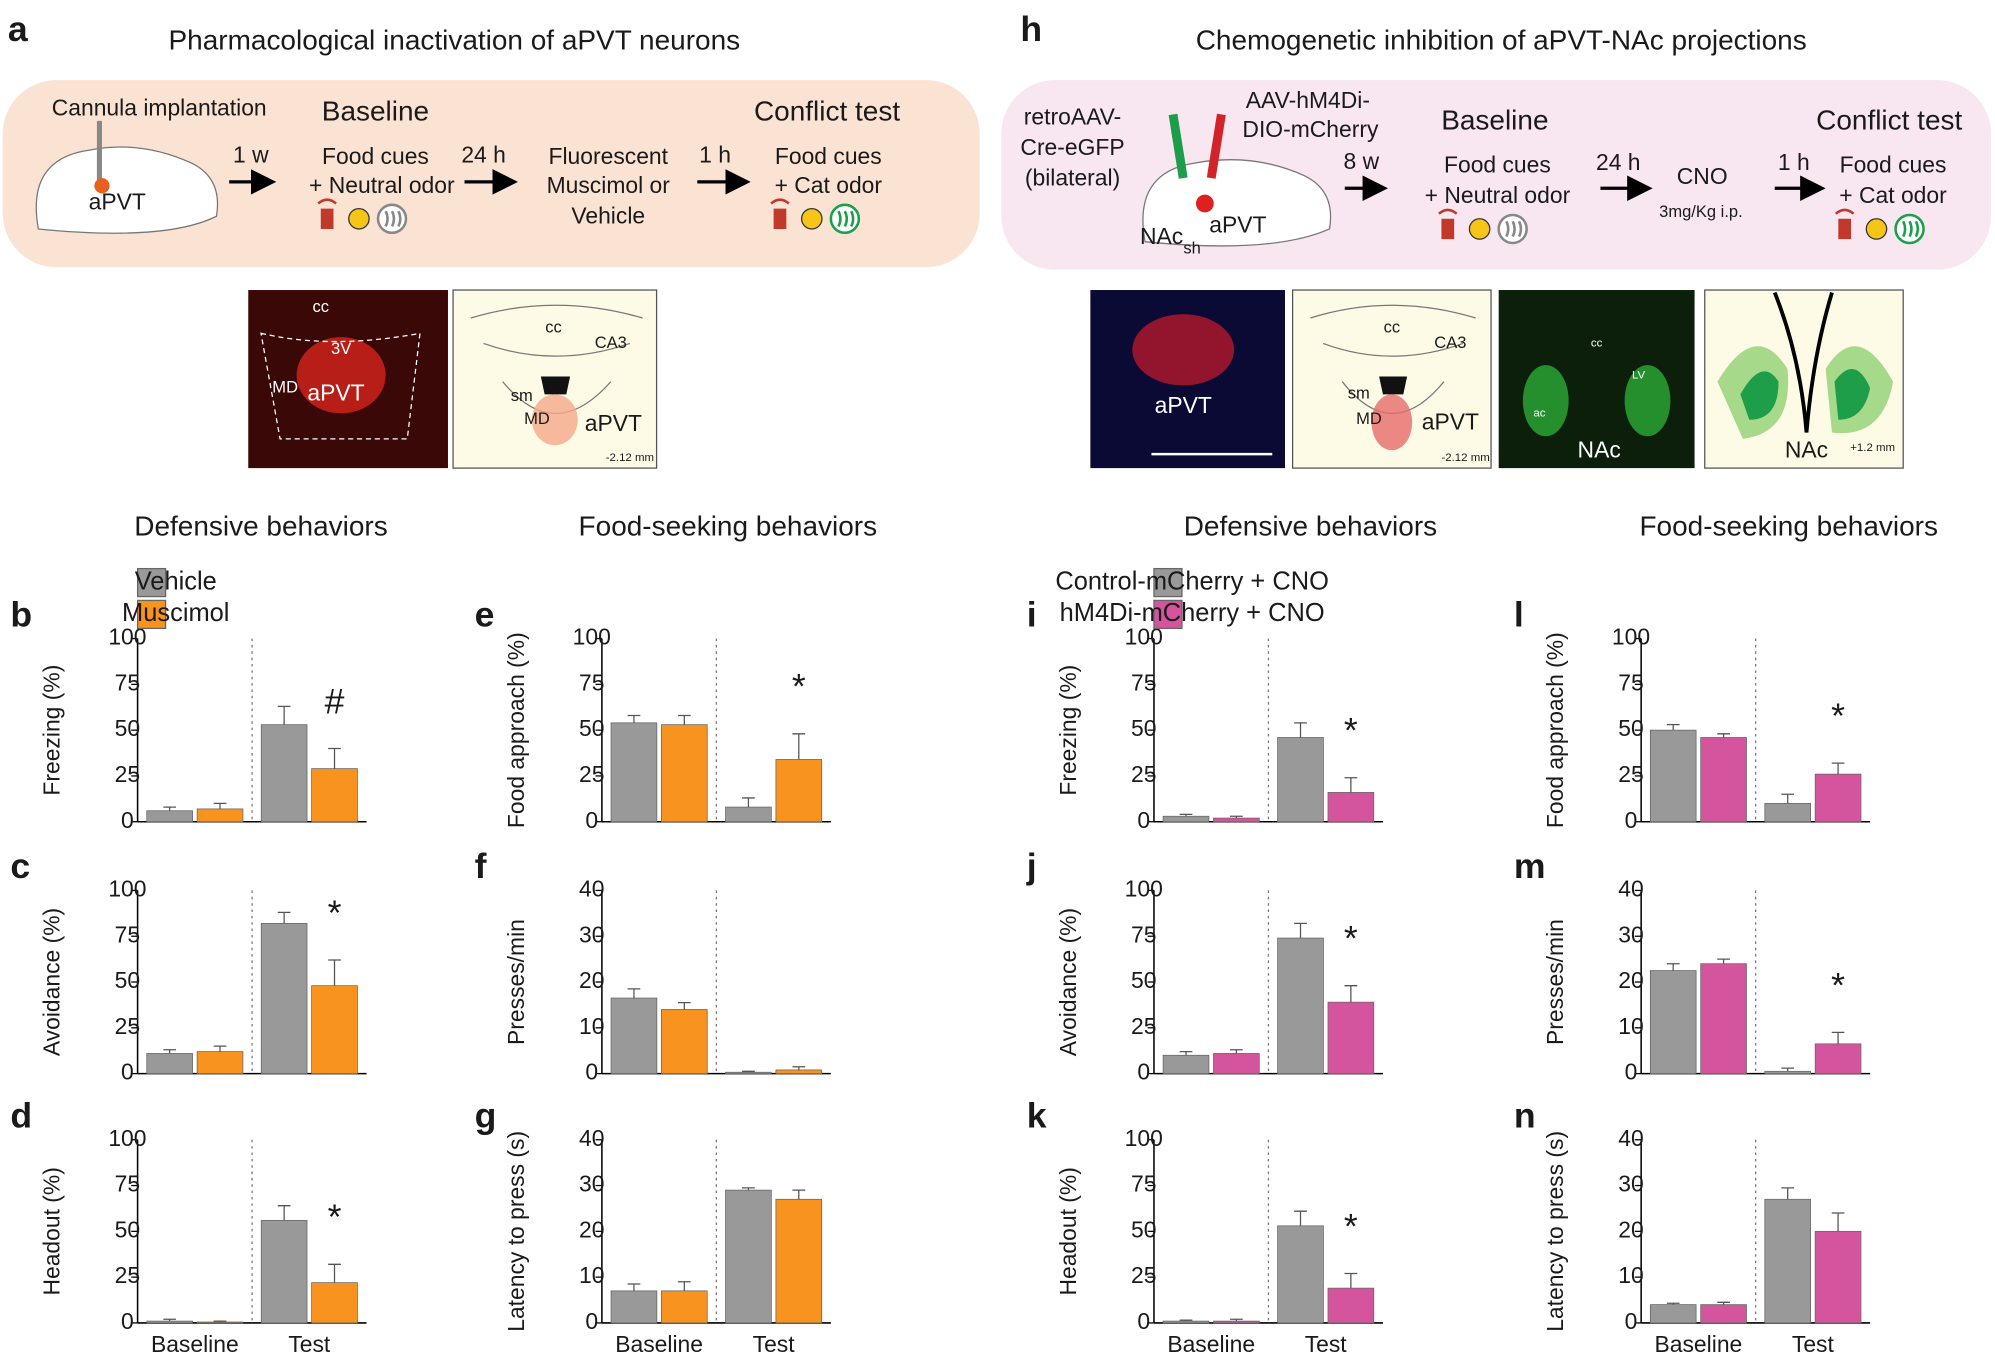 Image resolution: width=1995 pixels, height=1356 pixels. Describe the element at coordinates (1845, 229) in the screenshot. I see `sound-icon` at that location.